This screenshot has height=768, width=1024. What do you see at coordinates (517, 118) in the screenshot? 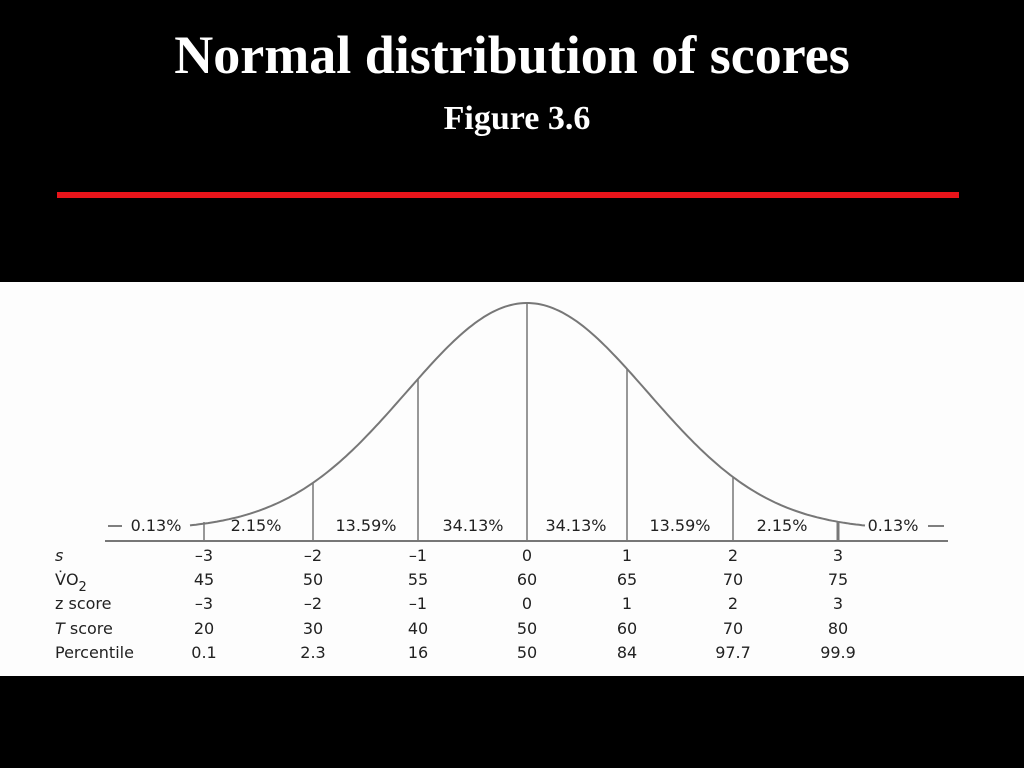
I see `subtitle: Figure 3.6` at bounding box center [517, 118].